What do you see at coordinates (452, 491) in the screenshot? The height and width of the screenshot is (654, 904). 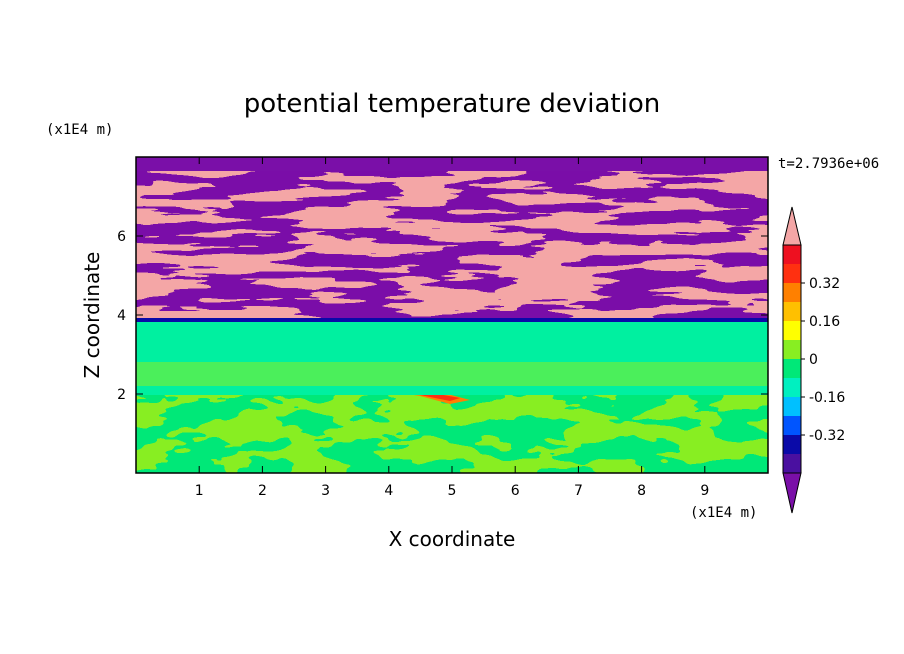 I see `x-tick-label: 5` at bounding box center [452, 491].